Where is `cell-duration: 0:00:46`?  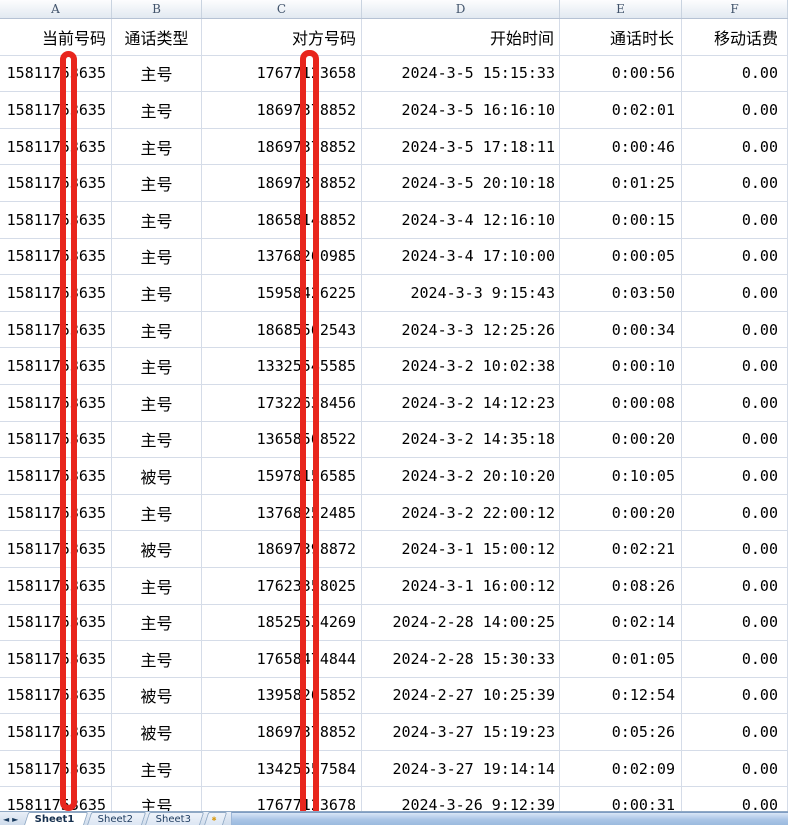
cell-duration: 0:00:46 is located at coordinates (621, 146).